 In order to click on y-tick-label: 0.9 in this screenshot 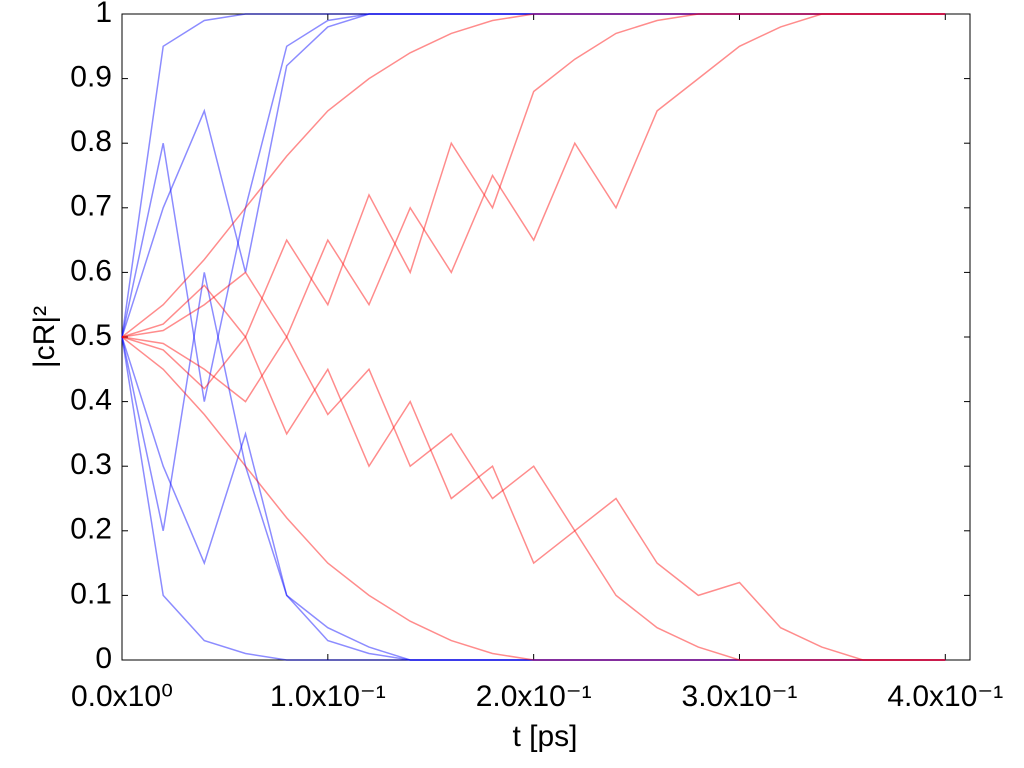, I will do `click(91, 77)`.